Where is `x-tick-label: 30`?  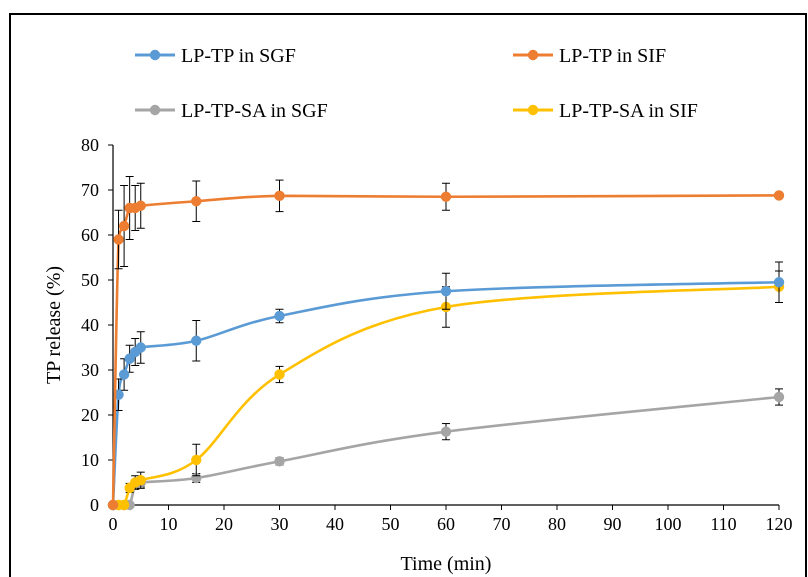 x-tick-label: 30 is located at coordinates (280, 524).